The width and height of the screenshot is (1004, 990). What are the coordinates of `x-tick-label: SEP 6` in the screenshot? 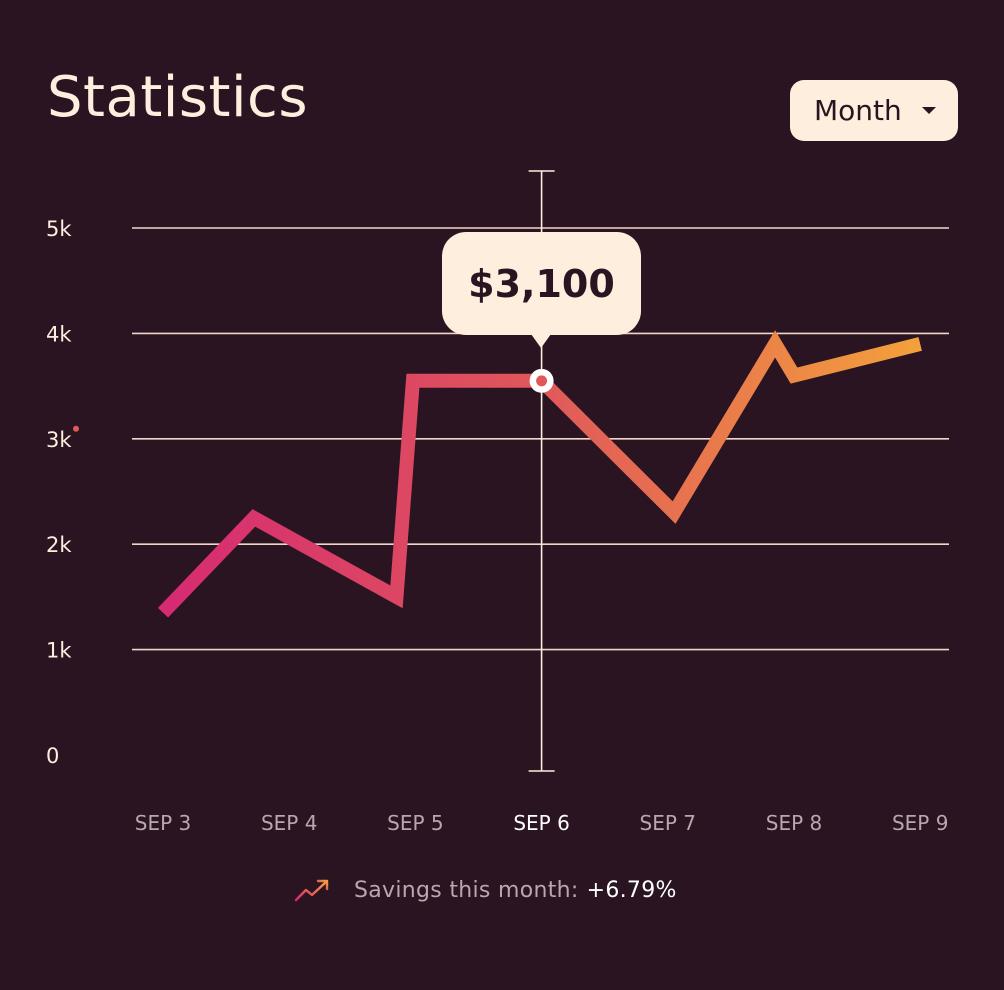 It's located at (541, 823).